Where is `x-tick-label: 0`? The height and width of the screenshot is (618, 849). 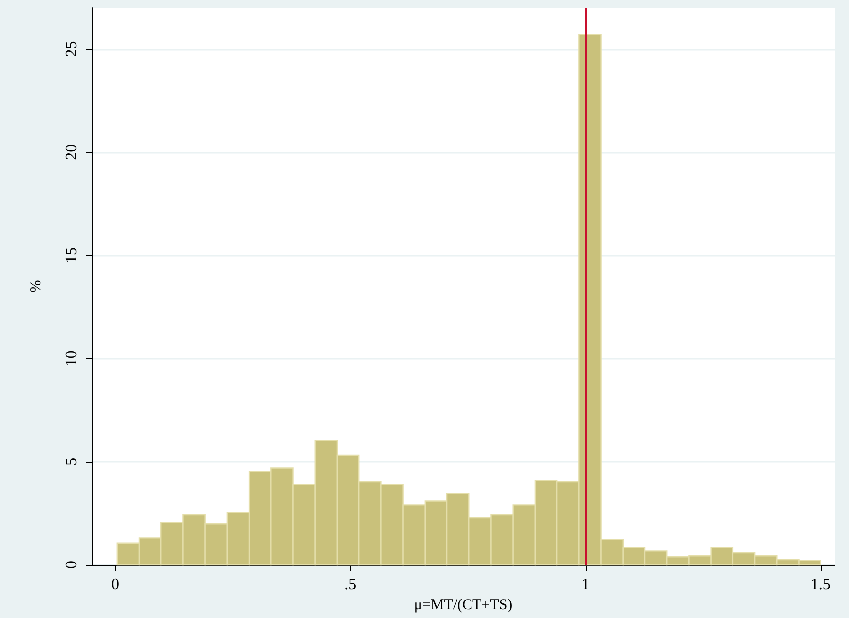 x-tick-label: 0 is located at coordinates (116, 585).